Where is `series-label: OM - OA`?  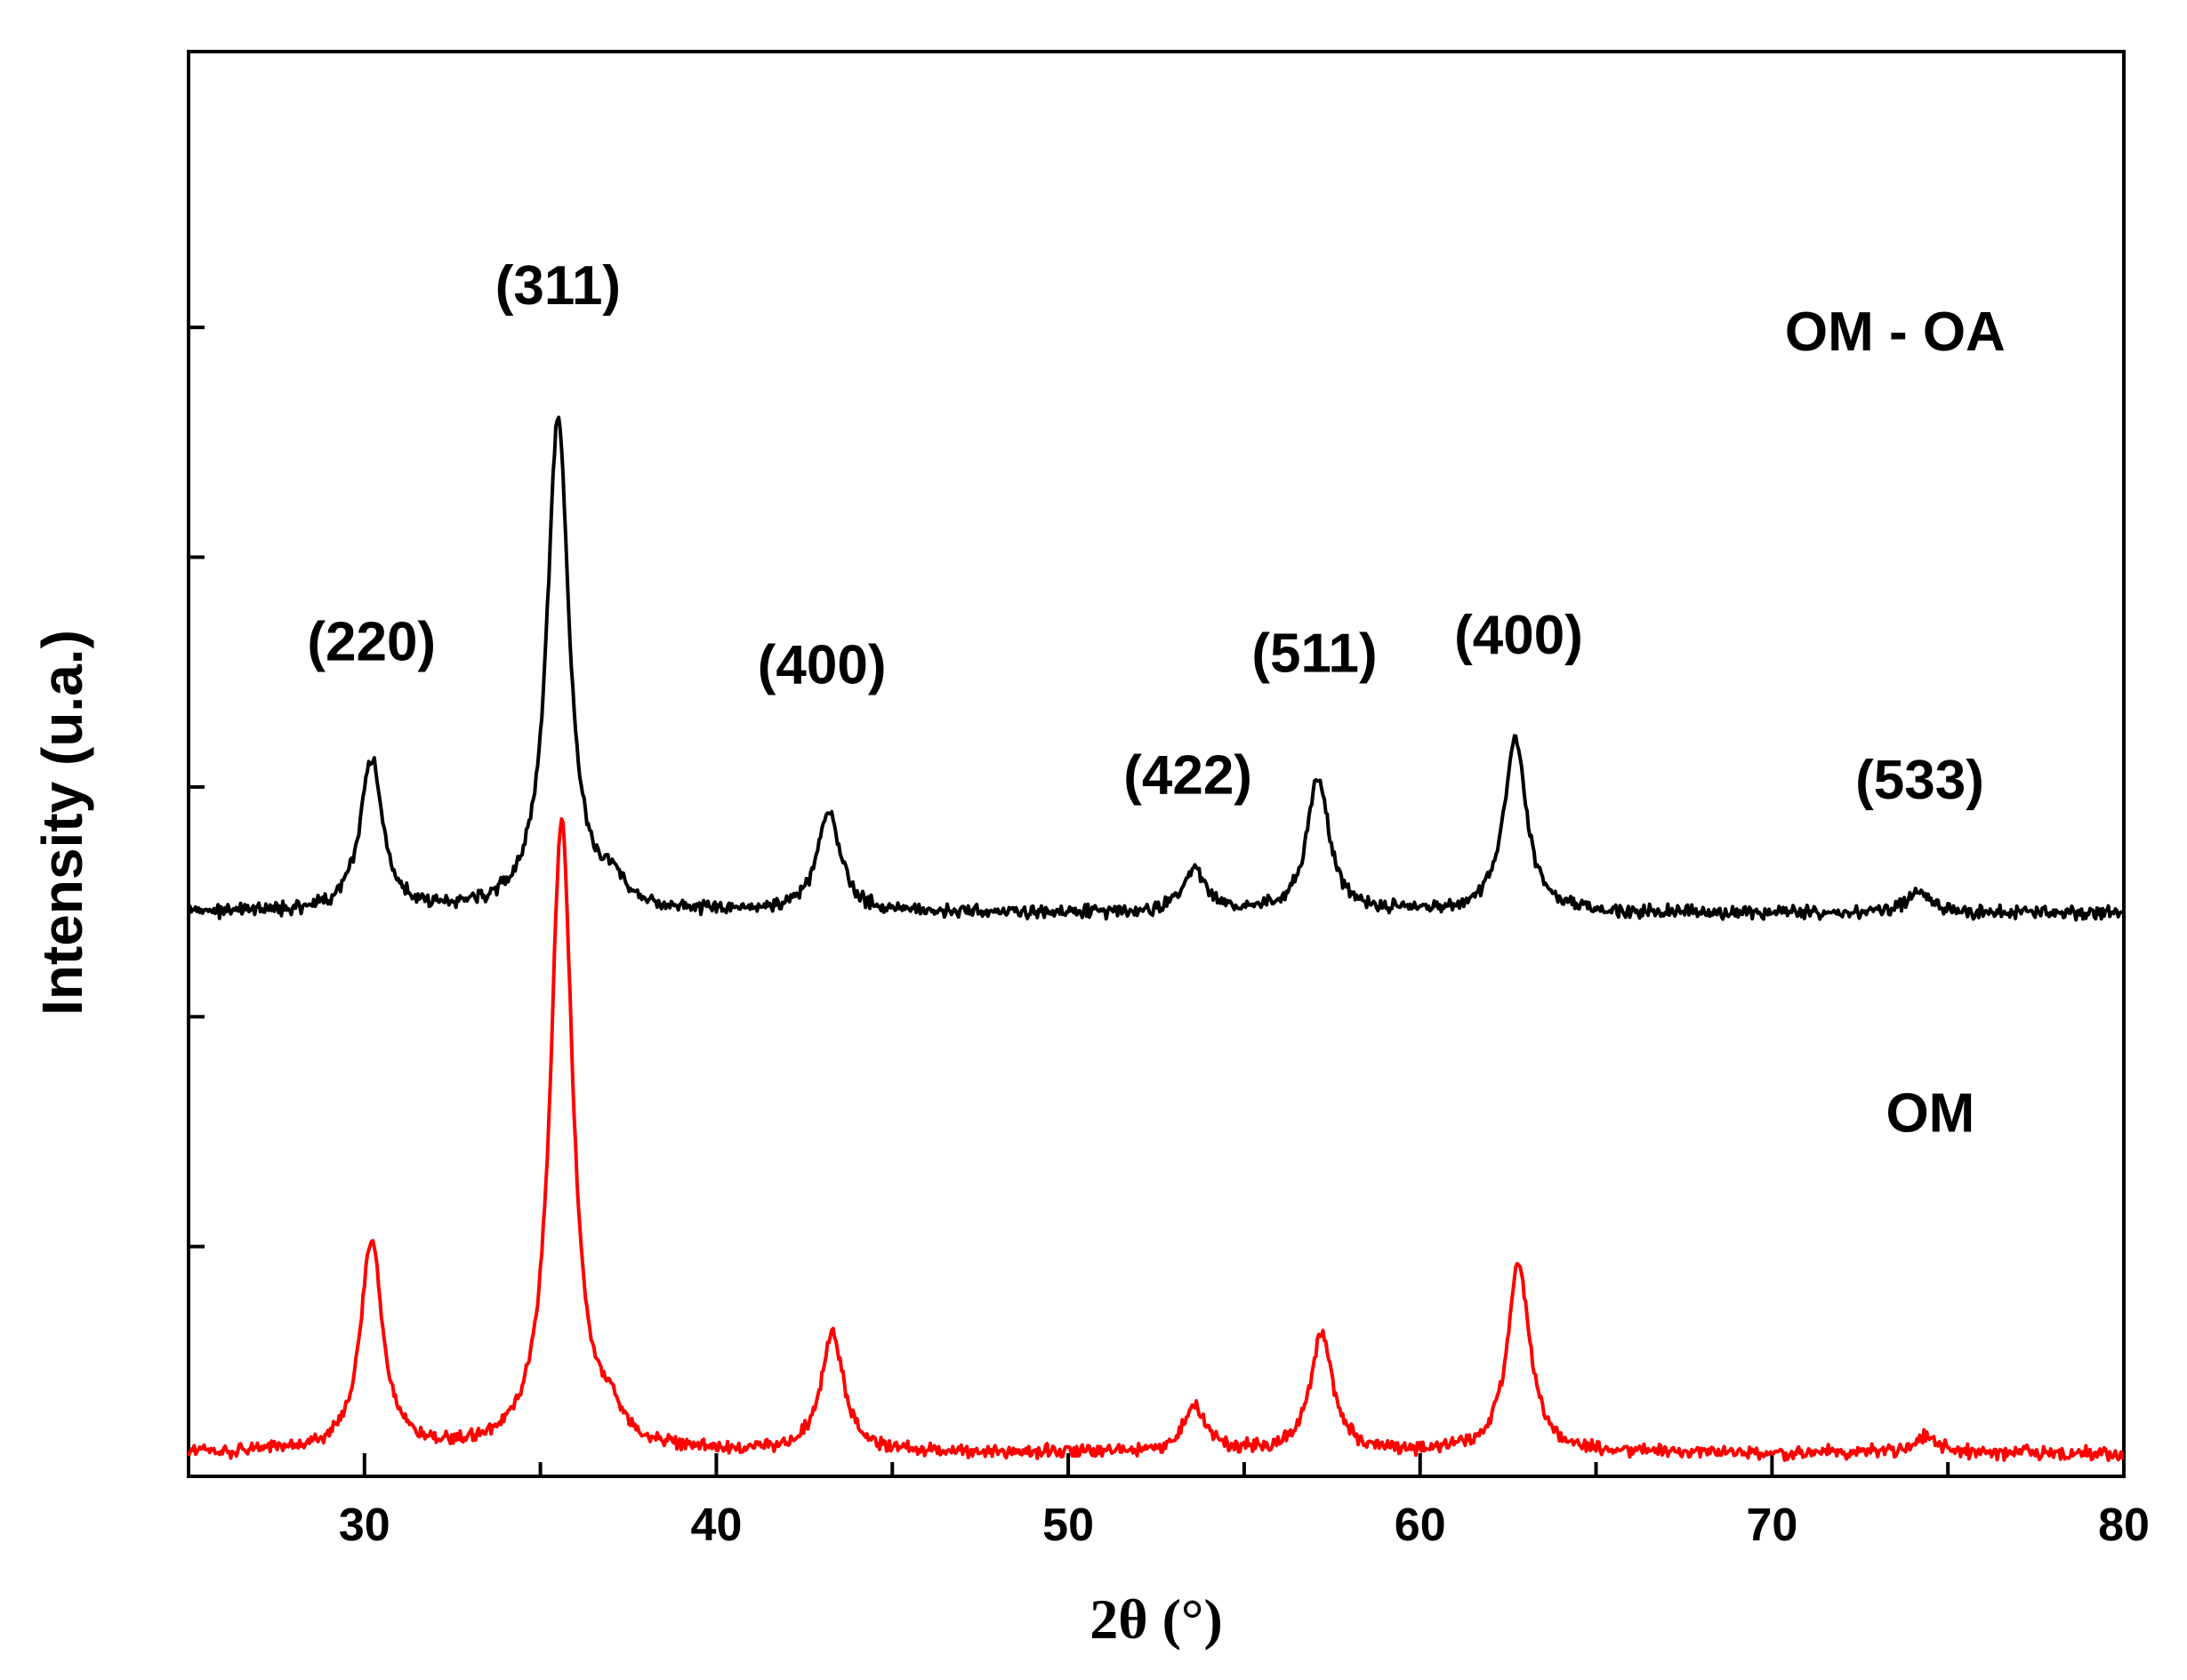
series-label: OM - OA is located at coordinates (1895, 332).